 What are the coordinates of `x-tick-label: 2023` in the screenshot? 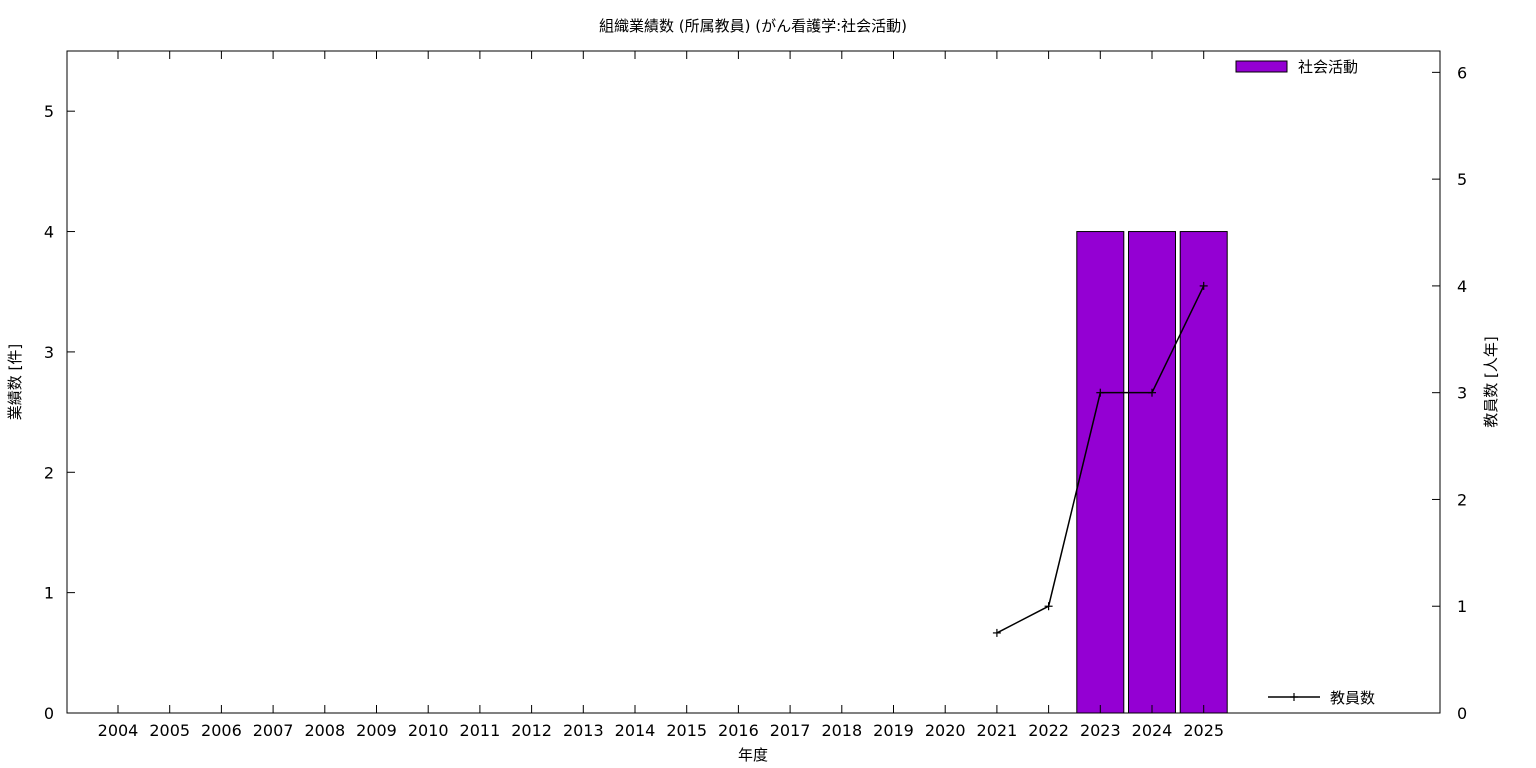 It's located at (1100, 730).